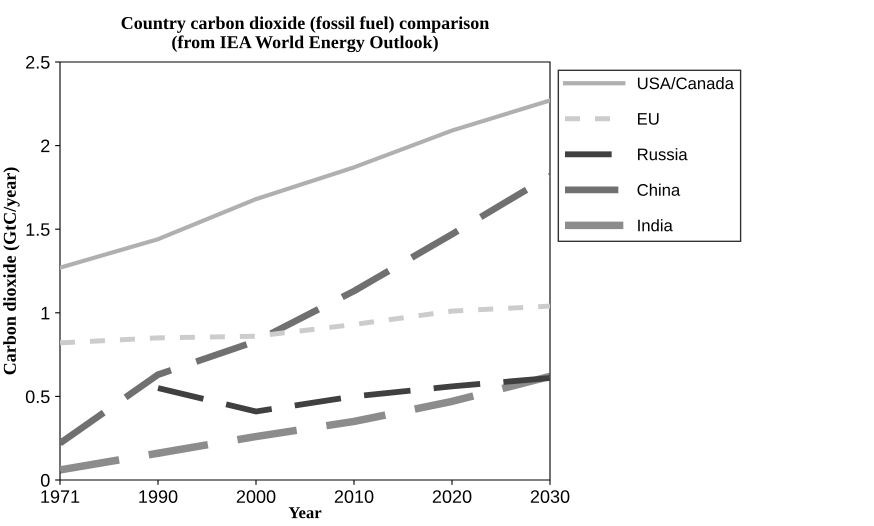 The image size is (874, 526). I want to click on y-tick-label: 1, so click(46, 313).